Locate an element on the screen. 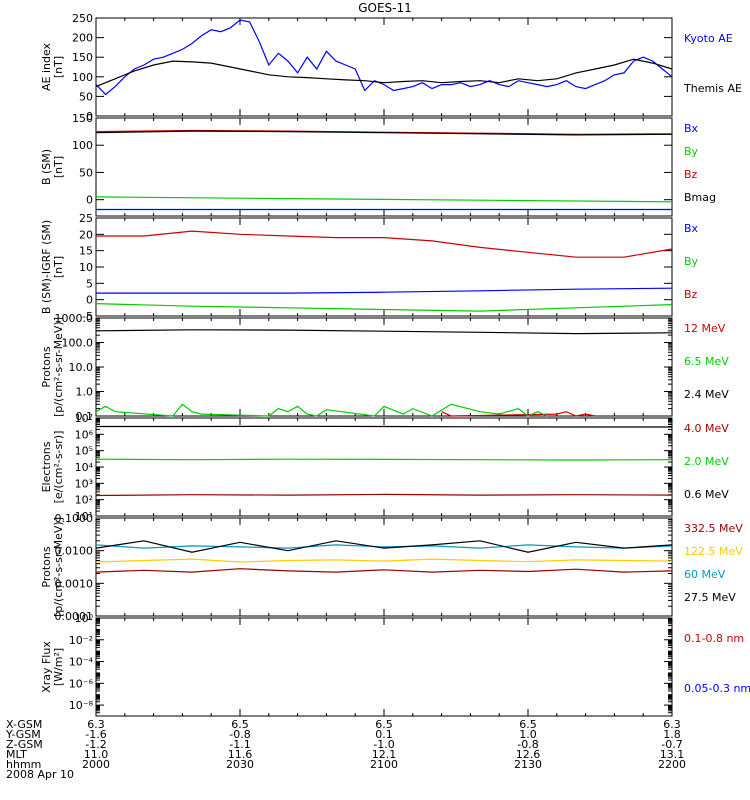  x-row-value: 11.0 is located at coordinates (96, 754).